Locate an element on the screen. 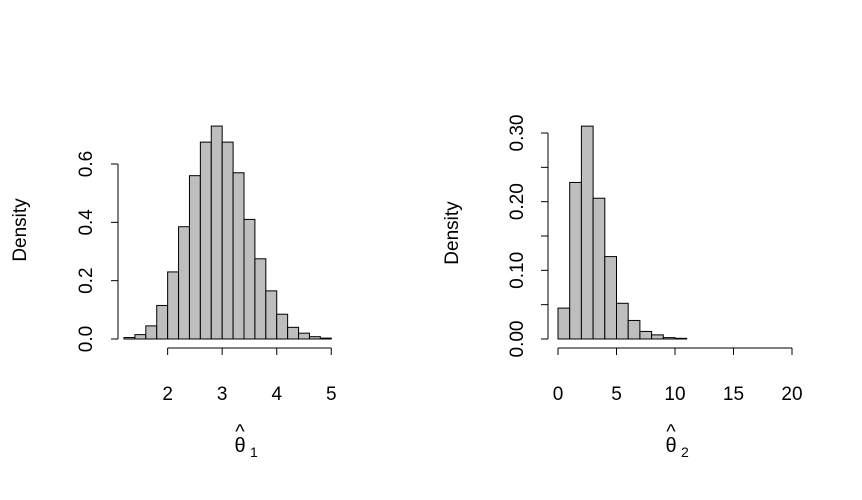 The width and height of the screenshot is (862, 500). y-tick-label: 0.0 is located at coordinates (86, 339).